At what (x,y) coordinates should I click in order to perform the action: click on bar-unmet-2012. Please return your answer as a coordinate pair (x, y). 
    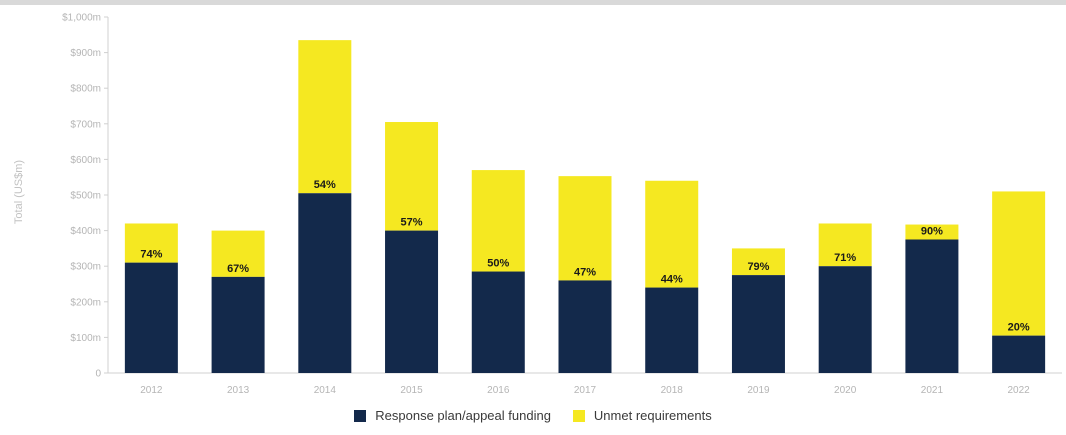
    Looking at the image, I should click on (151, 243).